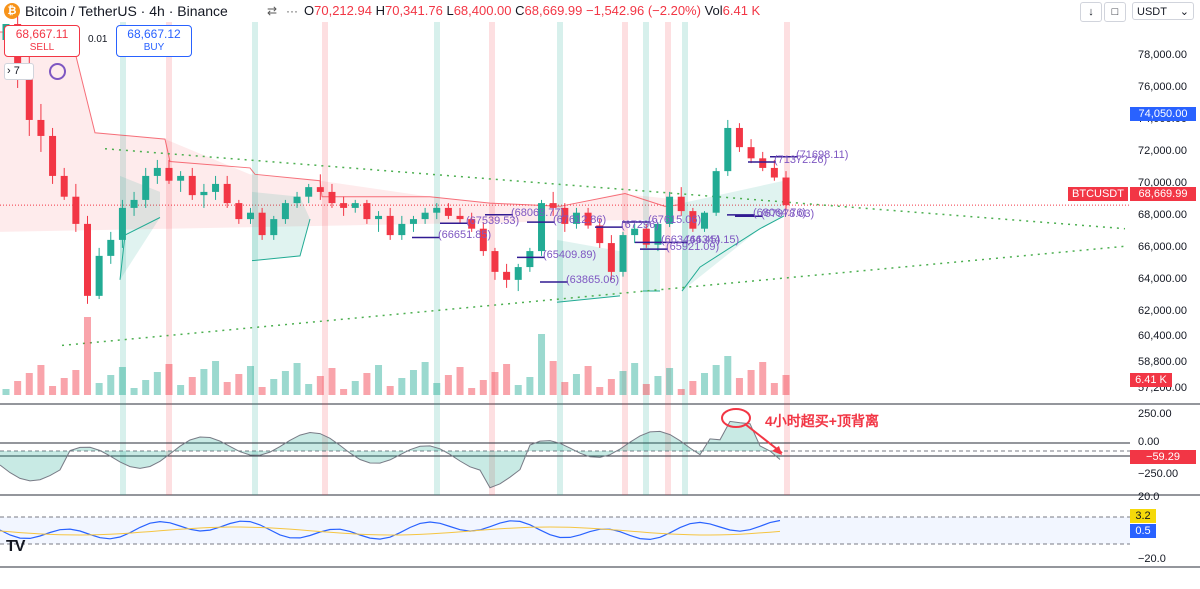  I want to click on chevron-icon: ›, so click(9, 71).